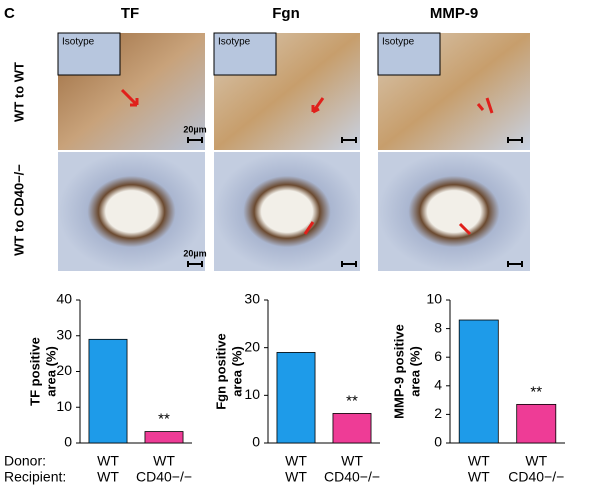  Describe the element at coordinates (9, 13) in the screenshot. I see `panel-label: C` at that location.